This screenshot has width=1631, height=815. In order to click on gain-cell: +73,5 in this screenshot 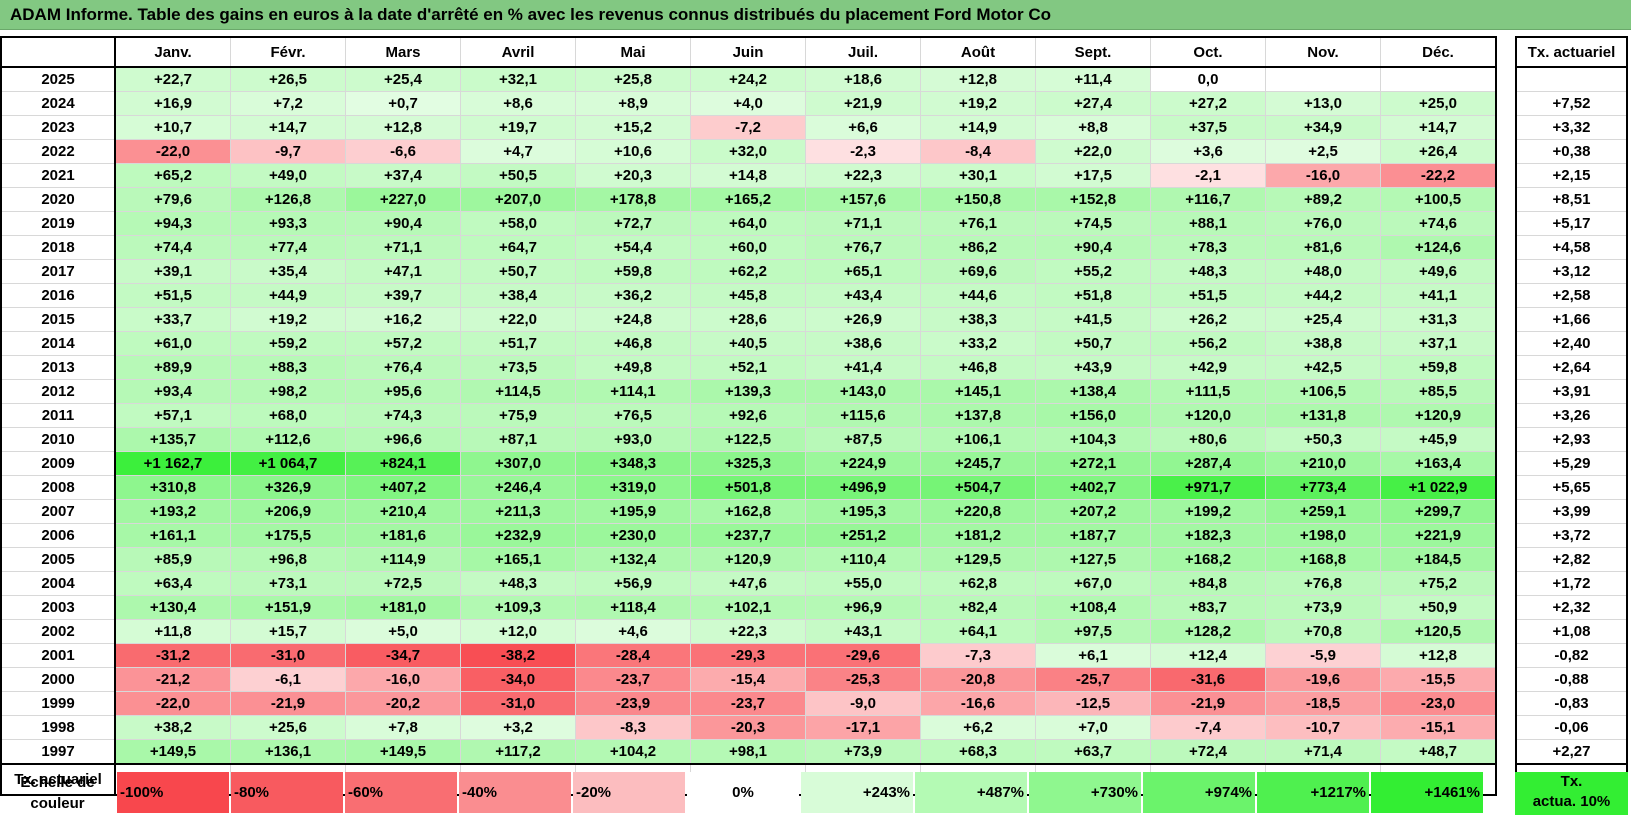, I will do `click(518, 367)`.